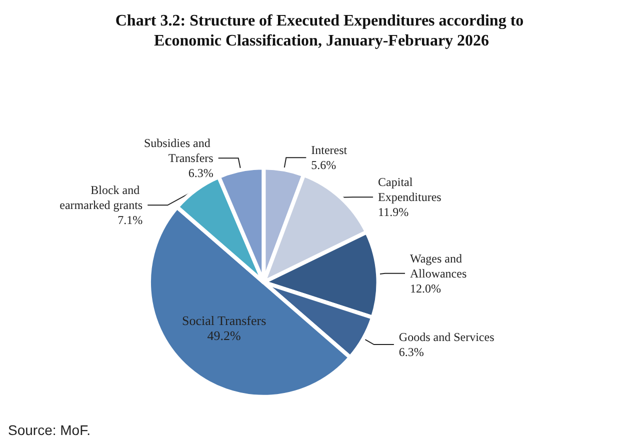 Image resolution: width=643 pixels, height=441 pixels. I want to click on slice-label: Goods and Services, so click(446, 337).